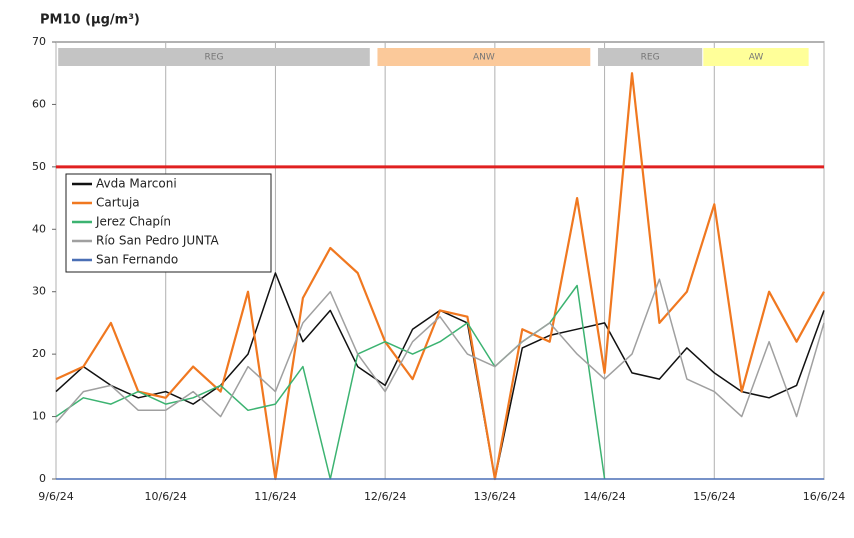 The height and width of the screenshot is (538, 854). I want to click on y-tick-label: 60, so click(39, 103).